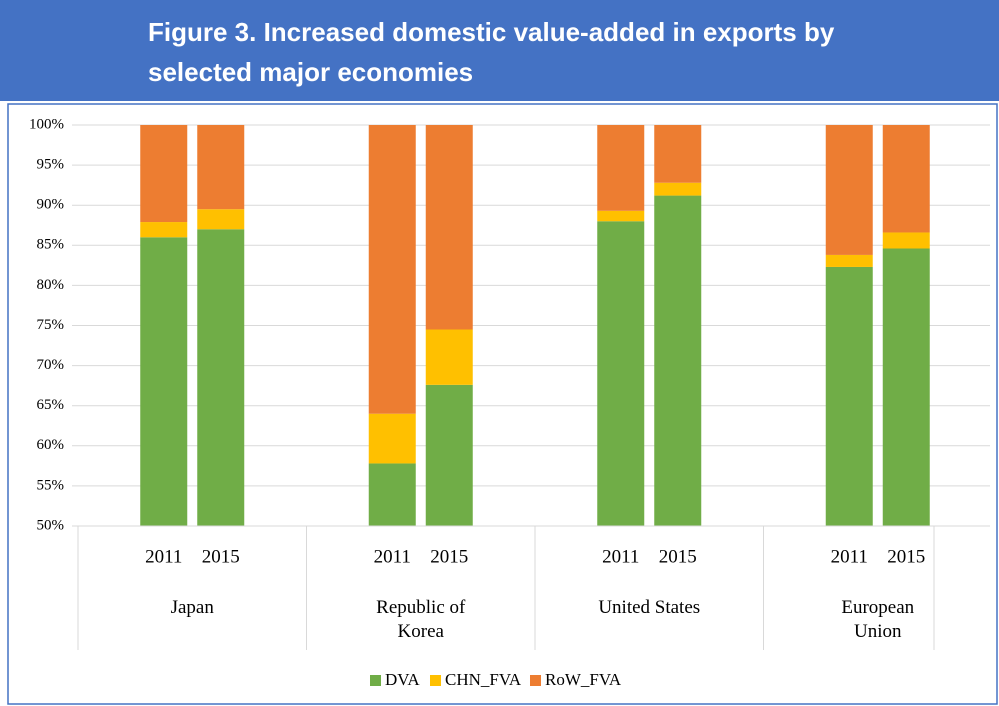 The image size is (999, 706). Describe the element at coordinates (51, 485) in the screenshot. I see `y-tick-label: 55%` at that location.